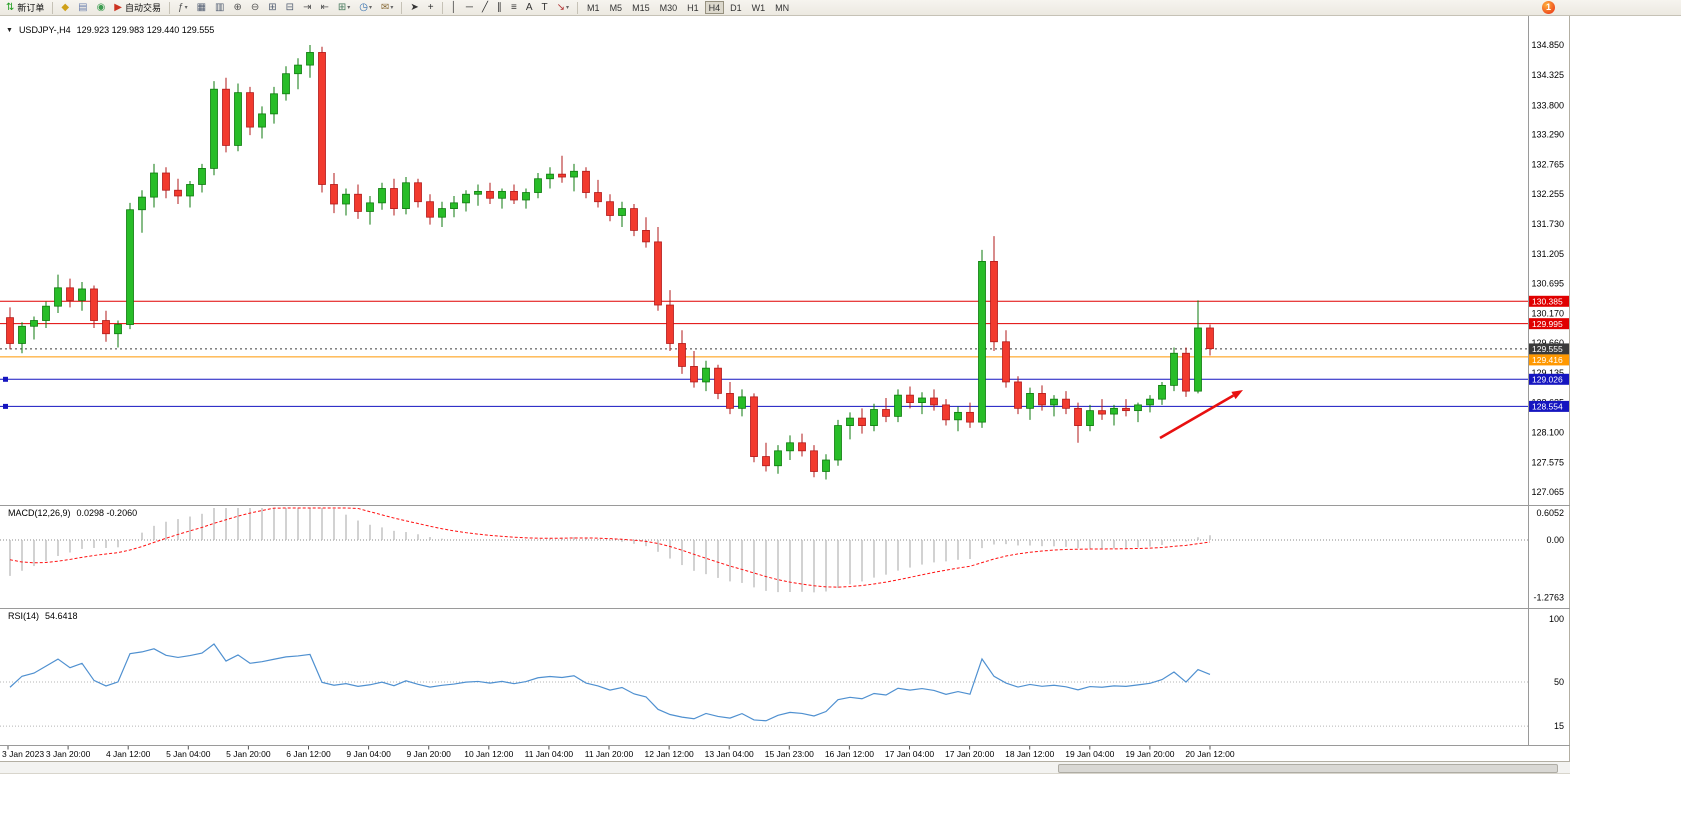 The image size is (1681, 821). Describe the element at coordinates (307, 8) in the screenshot. I see `auto-scroll-icon: ⇥` at that location.